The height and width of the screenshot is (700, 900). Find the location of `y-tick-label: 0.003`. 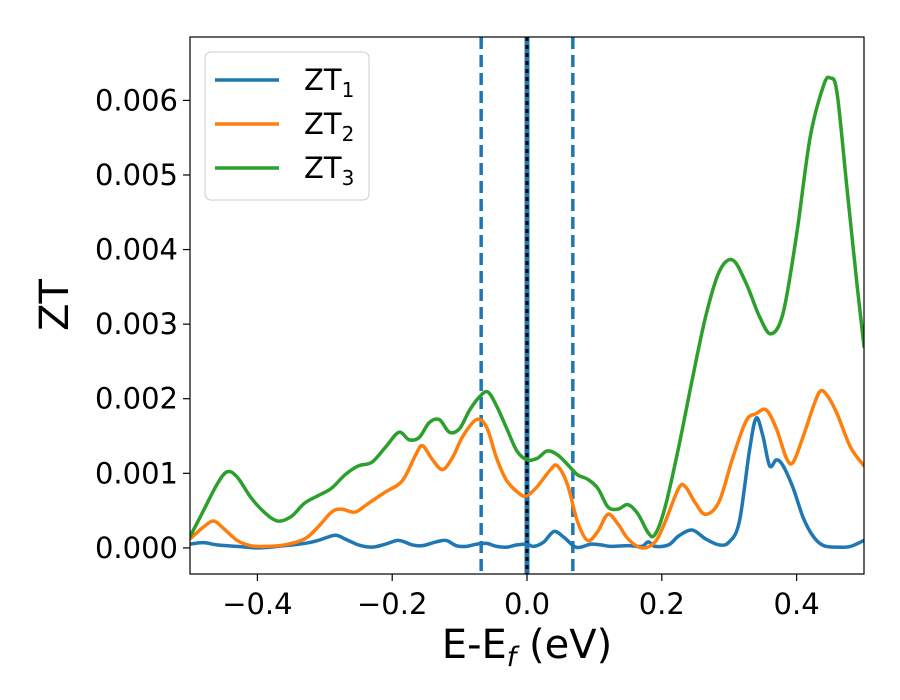

y-tick-label: 0.003 is located at coordinates (136, 324).